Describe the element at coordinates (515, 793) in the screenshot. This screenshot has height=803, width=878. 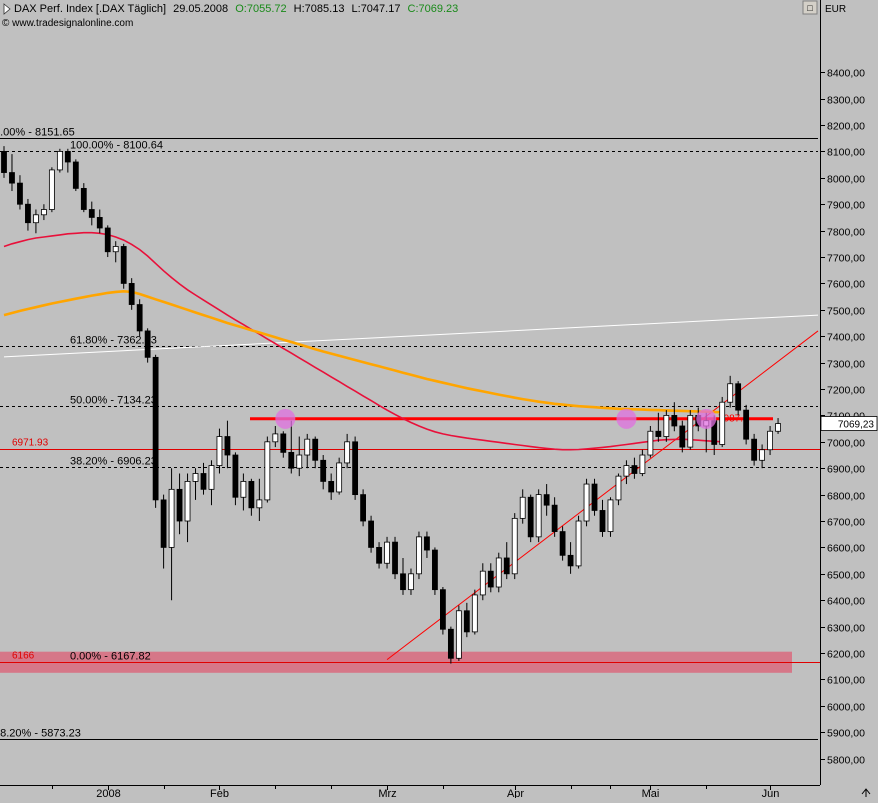
I see `x-month-label: Apr` at that location.